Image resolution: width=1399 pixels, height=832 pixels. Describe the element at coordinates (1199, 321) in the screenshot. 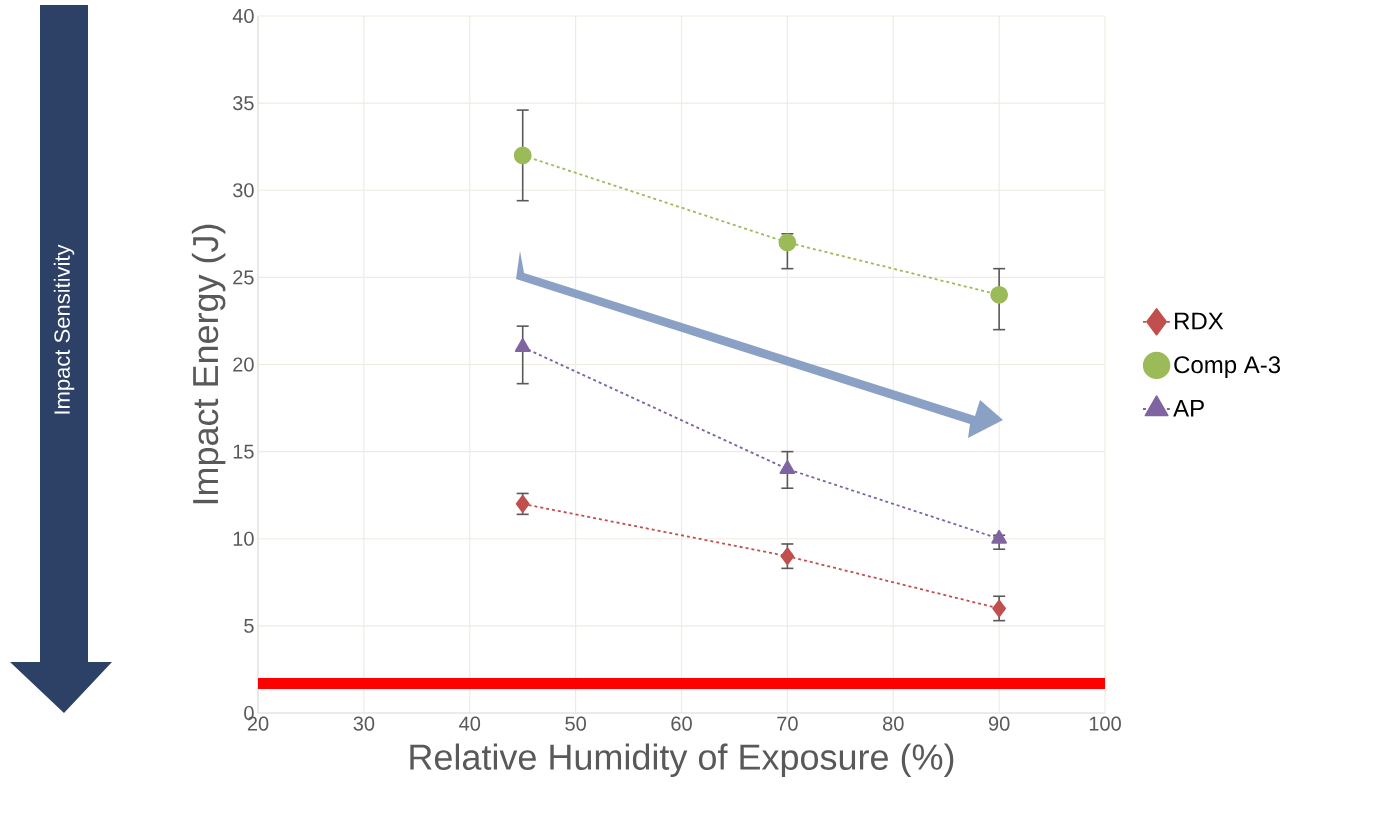

I see `legend-label: RDX` at that location.